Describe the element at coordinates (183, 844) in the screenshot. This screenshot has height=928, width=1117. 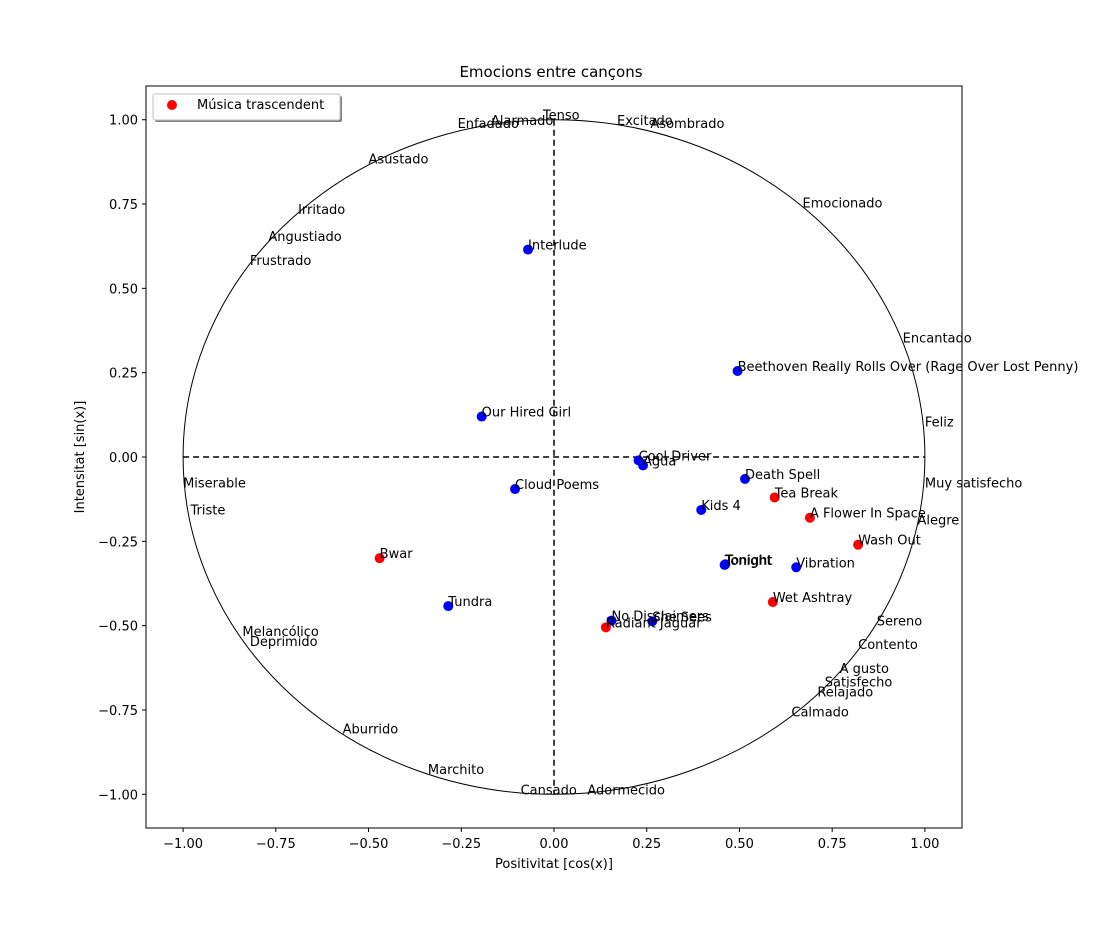
I see `x-tick-label: −1.00` at that location.